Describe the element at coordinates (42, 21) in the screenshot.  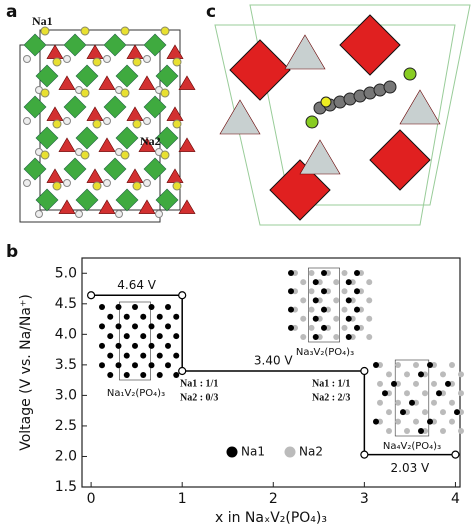
I see `site-label: Na1` at that location.